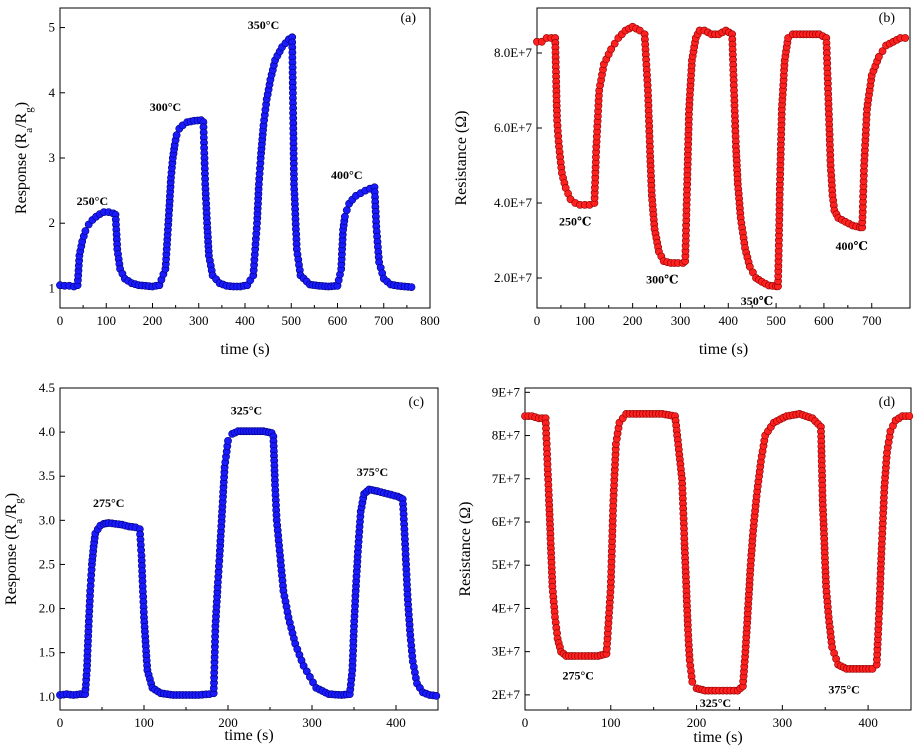 Image resolution: width=915 pixels, height=747 pixels. What do you see at coordinates (513, 52) in the screenshot?
I see `panel-b-y-tick-label: 8.0E+7` at bounding box center [513, 52].